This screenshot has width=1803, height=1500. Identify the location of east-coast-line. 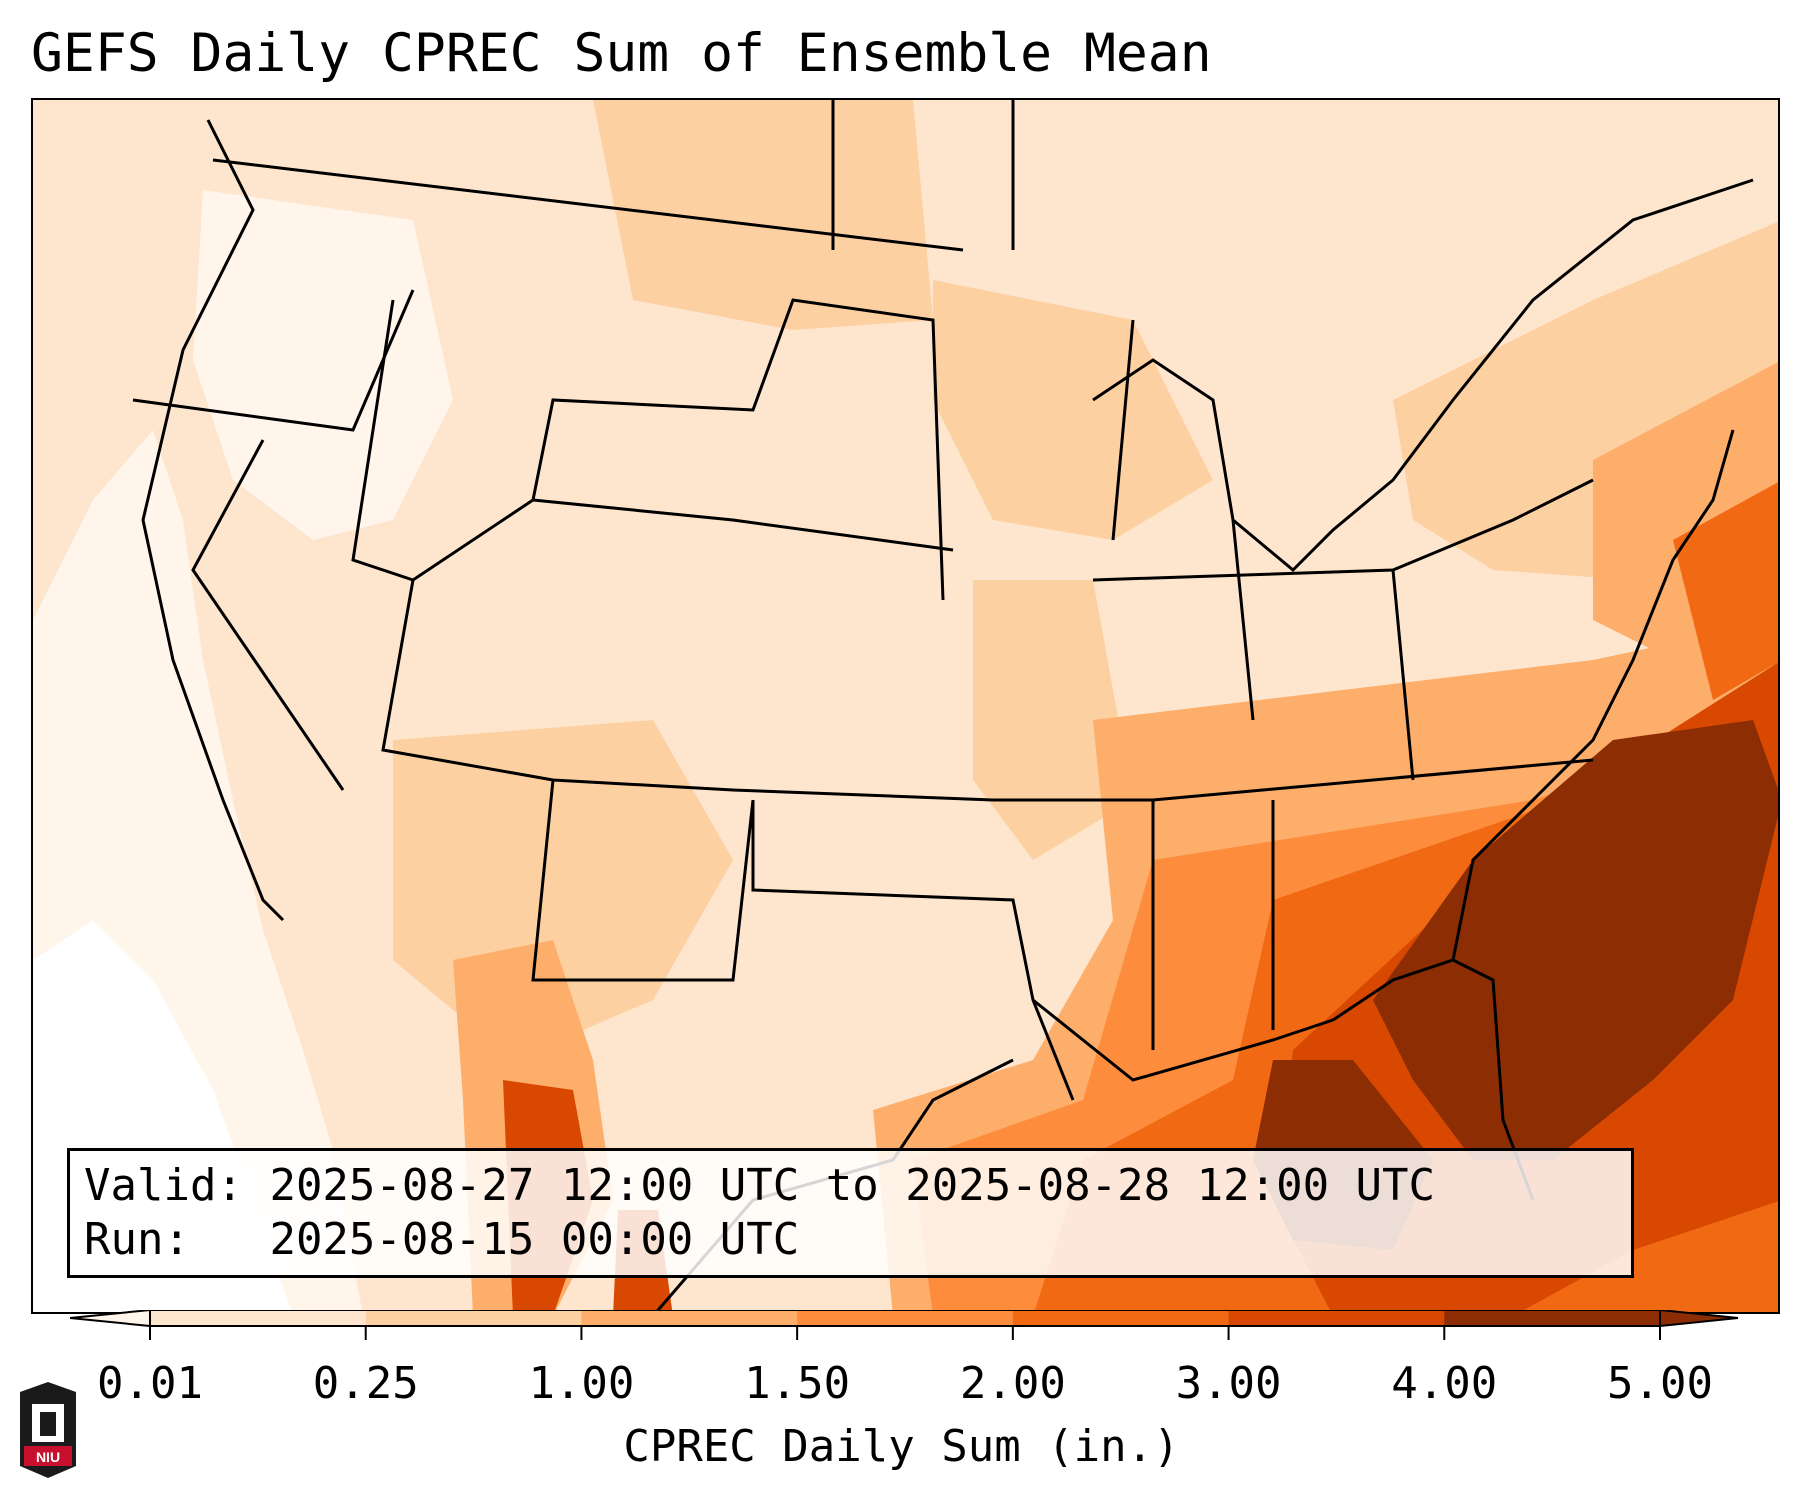
(1593, 695).